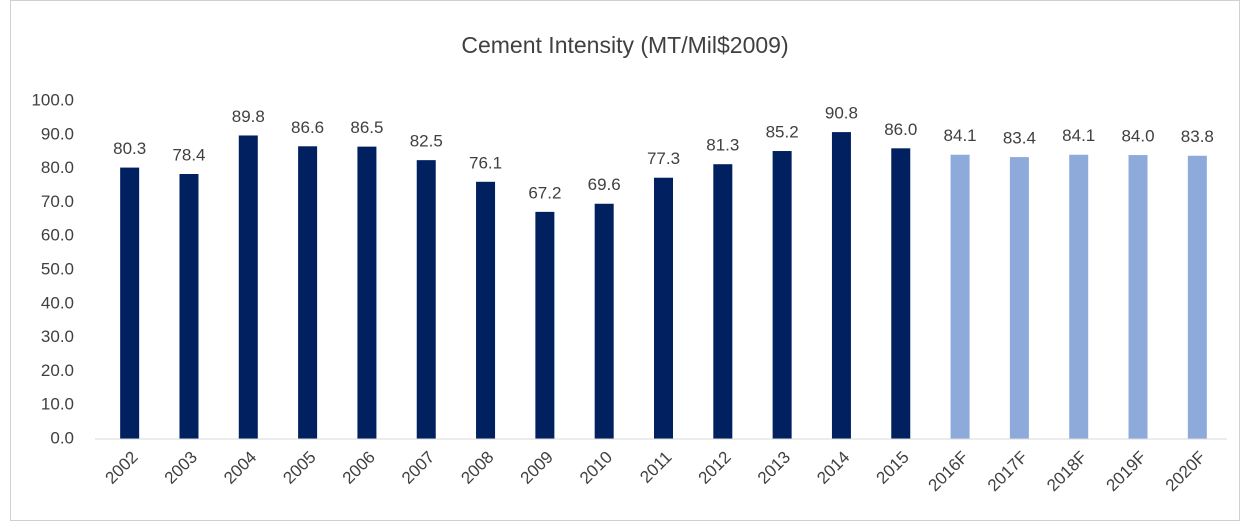 Image resolution: width=1250 pixels, height=529 pixels. What do you see at coordinates (57, 268) in the screenshot?
I see `y-tick-label: 50.0` at bounding box center [57, 268].